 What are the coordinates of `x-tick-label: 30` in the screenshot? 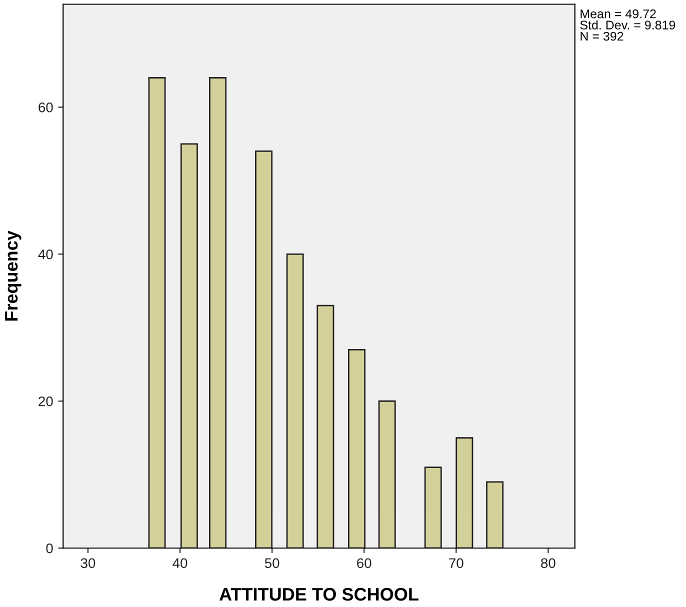 It's located at (88, 563).